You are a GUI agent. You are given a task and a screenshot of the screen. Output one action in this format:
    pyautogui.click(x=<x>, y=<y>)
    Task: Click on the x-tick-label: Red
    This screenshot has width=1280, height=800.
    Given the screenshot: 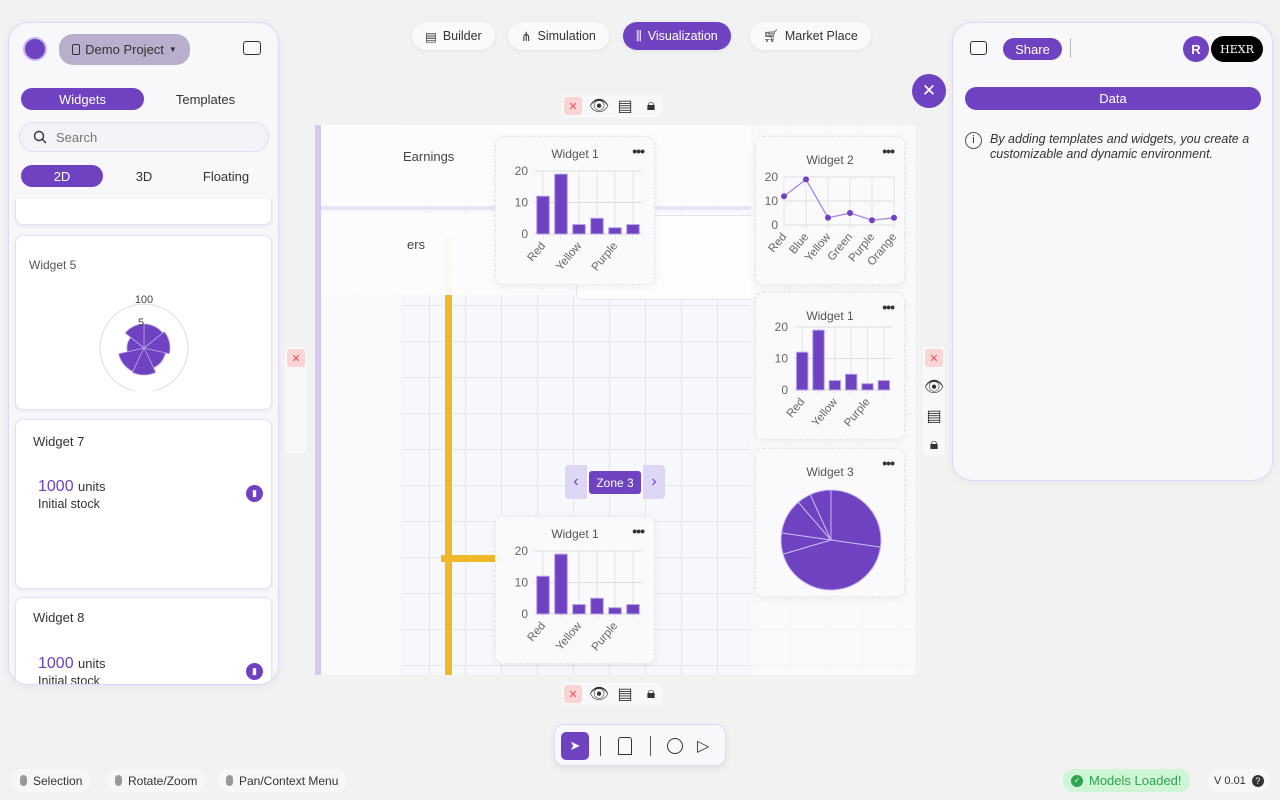 What is the action you would take?
    pyautogui.click(x=796, y=408)
    